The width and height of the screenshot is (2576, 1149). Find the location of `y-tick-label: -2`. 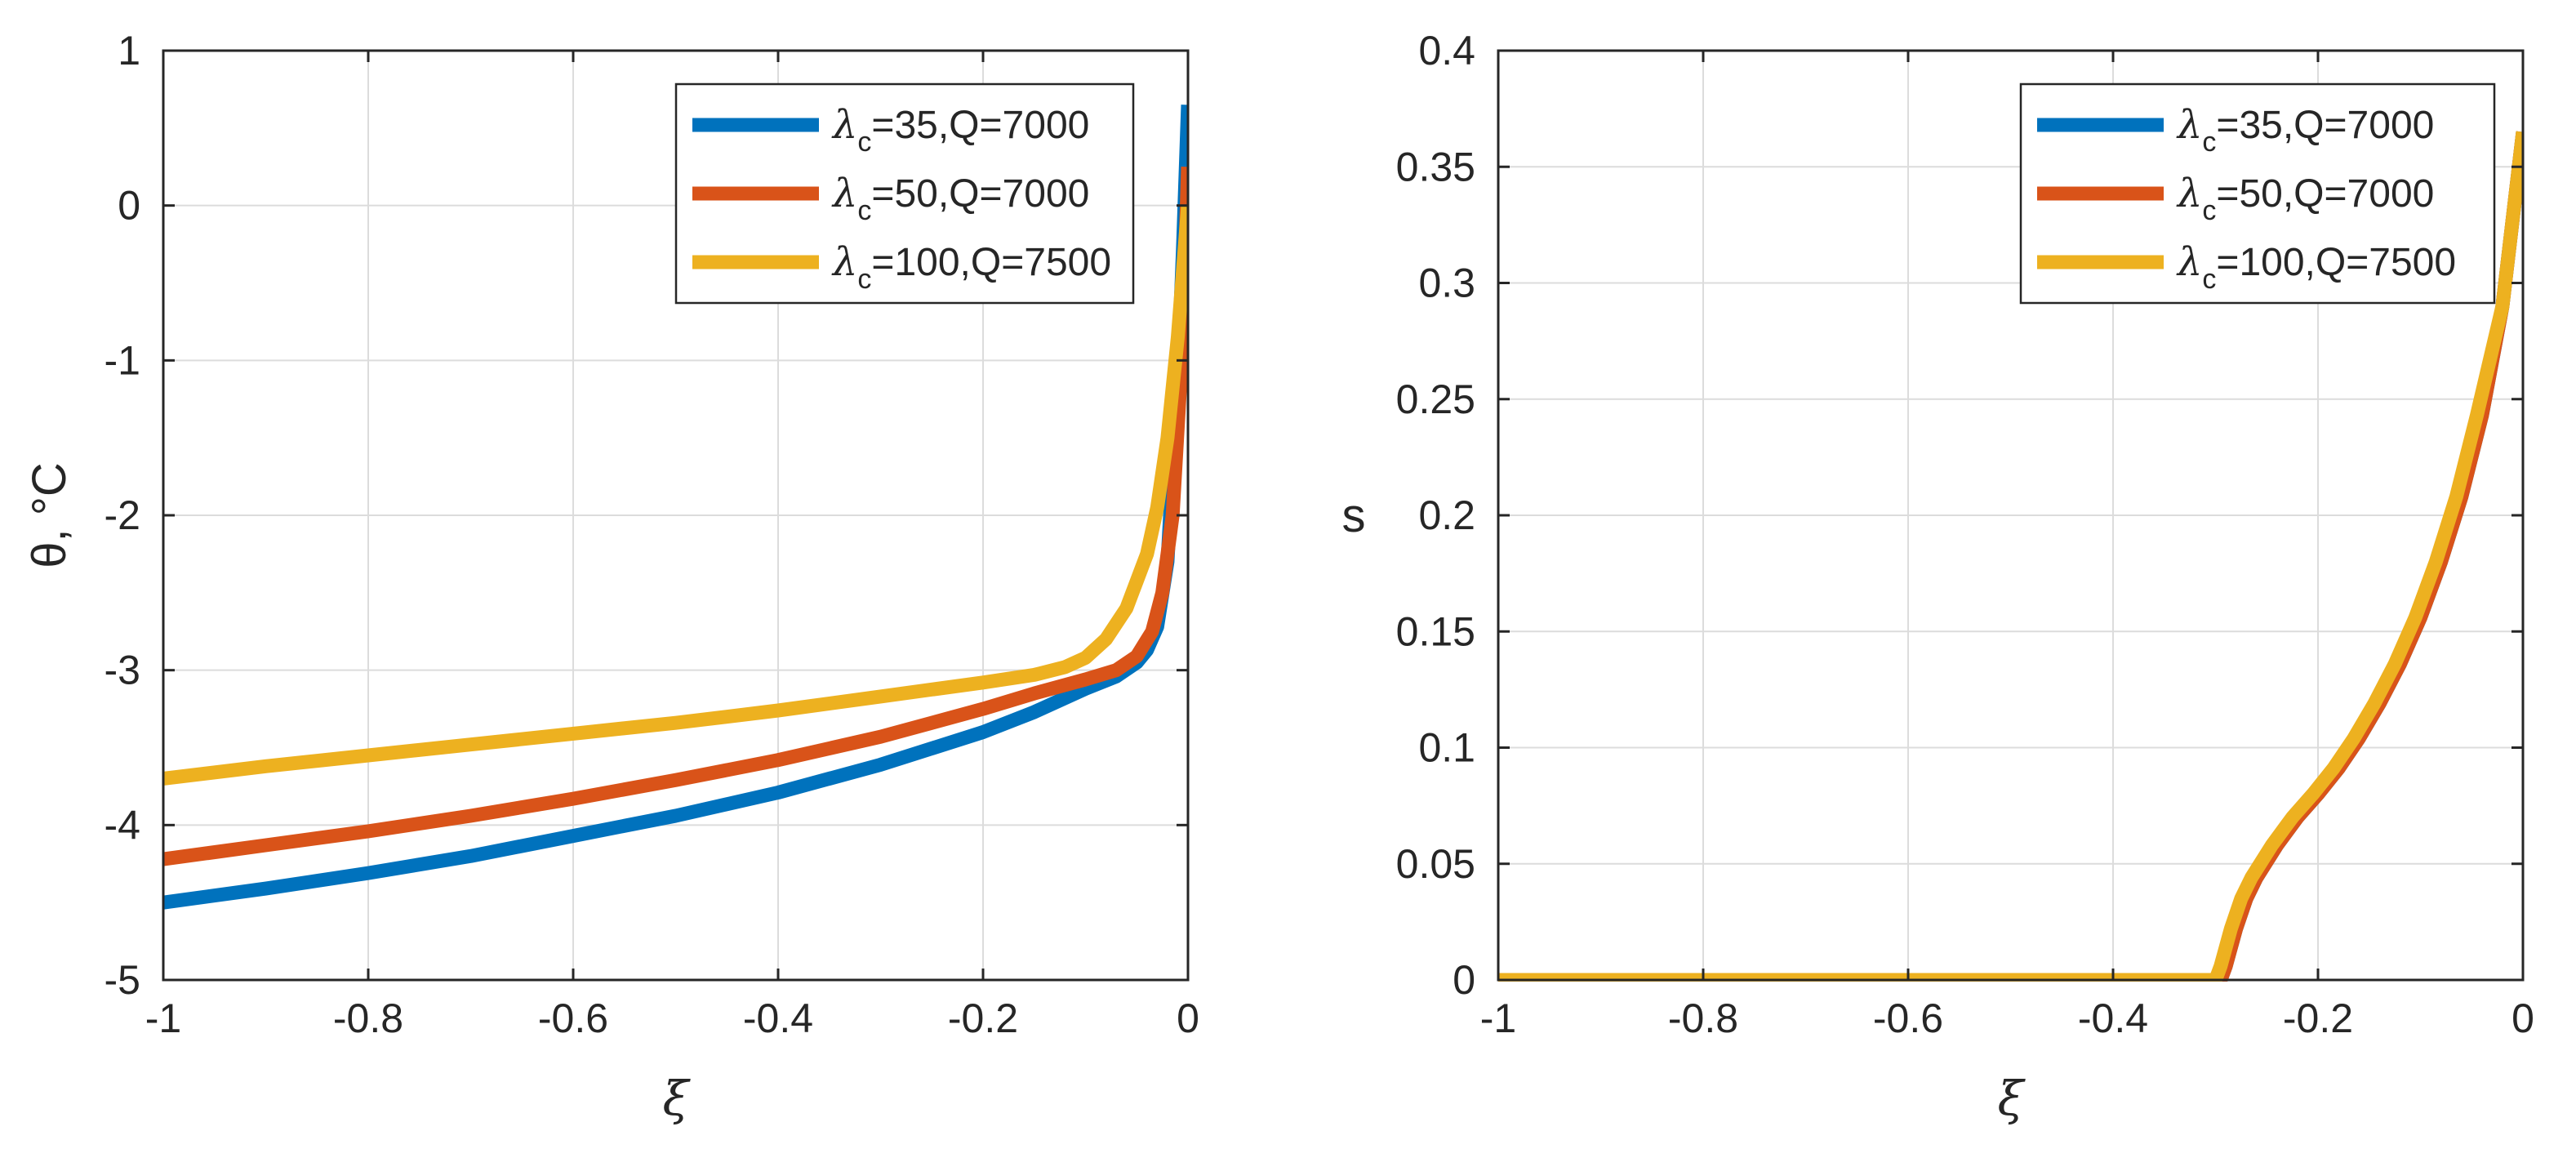

y-tick-label: -2 is located at coordinates (122, 515).